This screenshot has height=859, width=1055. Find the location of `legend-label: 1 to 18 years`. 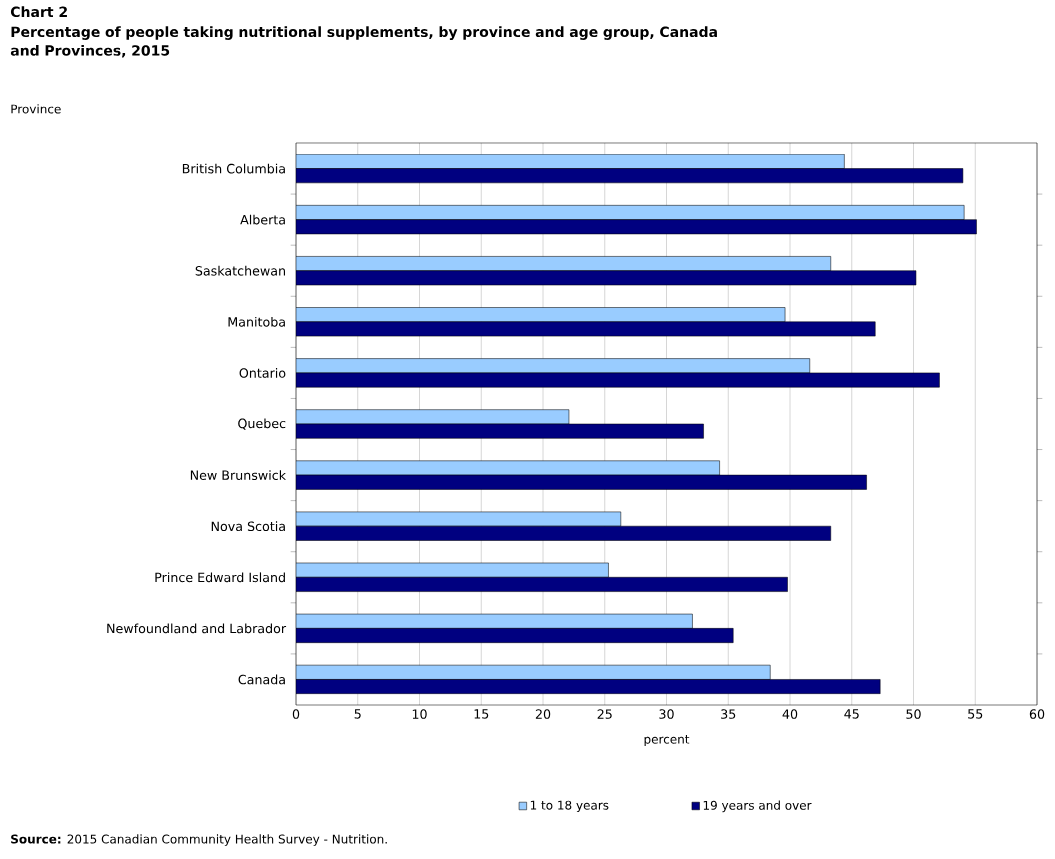

legend-label: 1 to 18 years is located at coordinates (569, 806).